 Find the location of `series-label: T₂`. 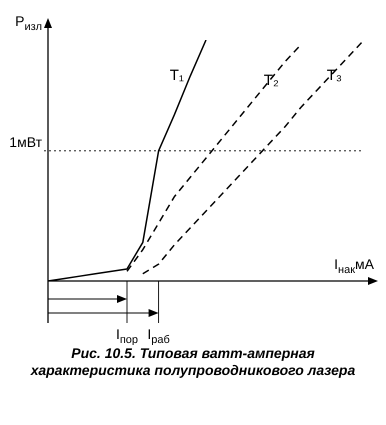

series-label: T₂ is located at coordinates (271, 80).